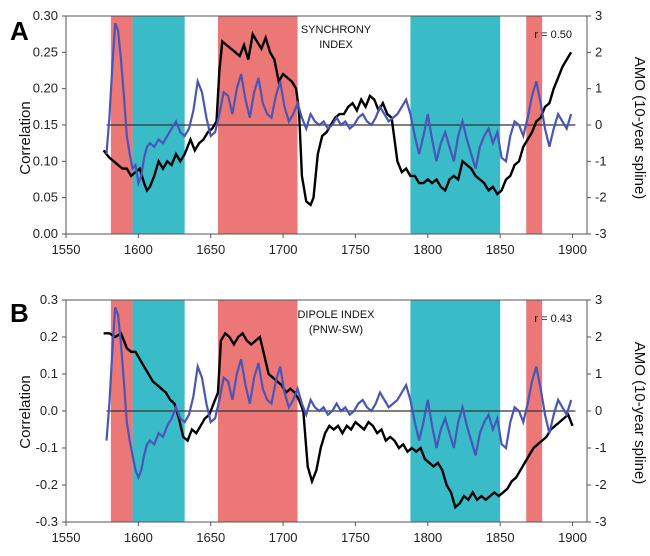 The width and height of the screenshot is (650, 556). Describe the element at coordinates (45, 124) in the screenshot. I see `y-tick-label: 0.15` at that location.